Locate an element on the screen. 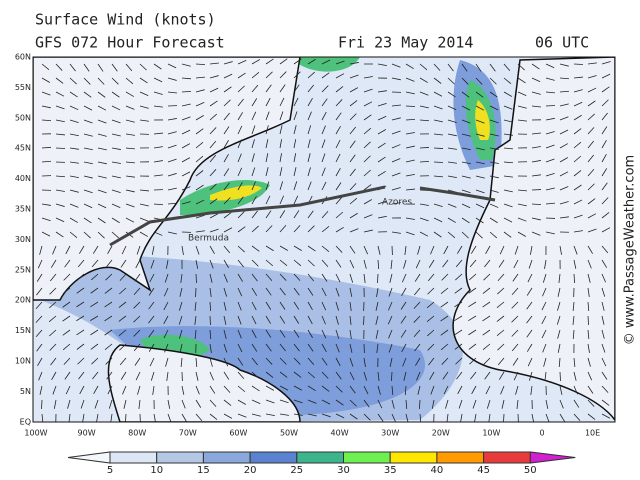 This screenshot has width=640, height=480. lat-label: 5N is located at coordinates (25, 391).